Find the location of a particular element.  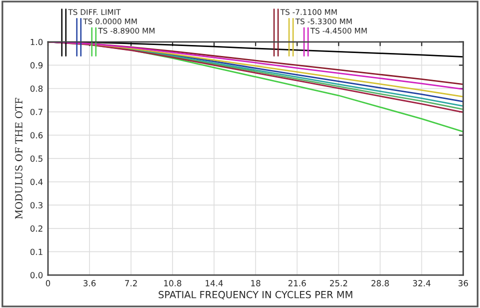

x-tick-label: 14.4 is located at coordinates (214, 283).